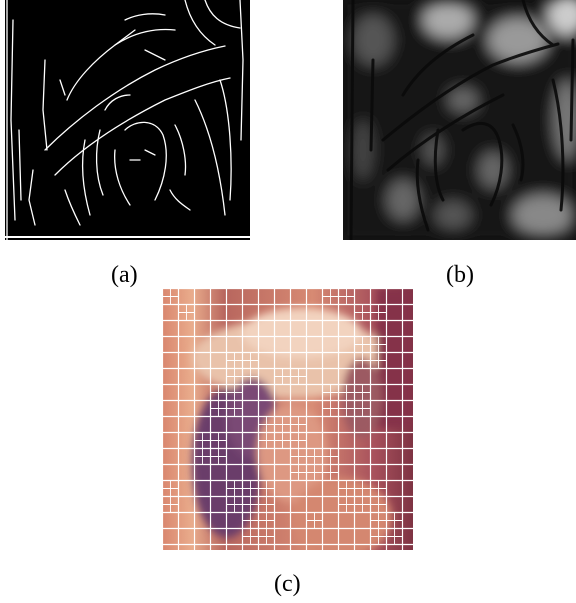 Image resolution: width=576 pixels, height=603 pixels. What do you see at coordinates (287, 584) in the screenshot?
I see `caption-c: (c)` at bounding box center [287, 584].